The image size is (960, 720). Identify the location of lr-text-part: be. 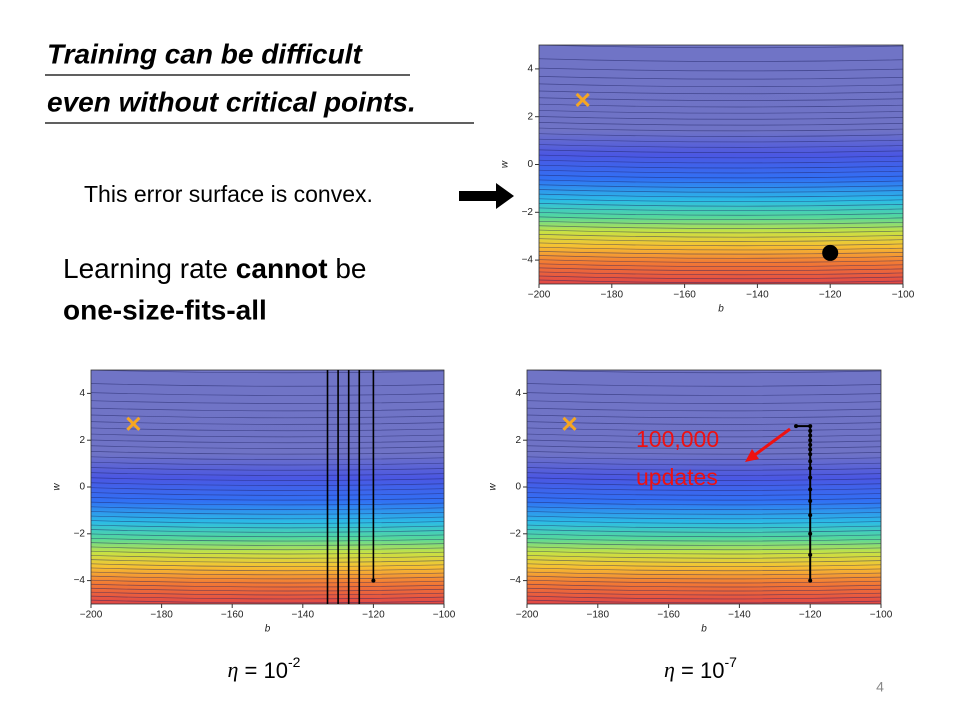
(347, 268).